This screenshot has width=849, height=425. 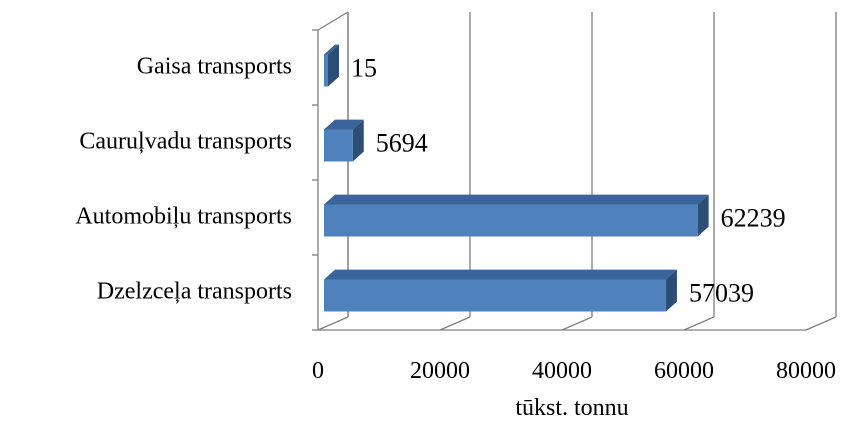 I want to click on category-label-1: Automobiļu transports, so click(x=183, y=217).